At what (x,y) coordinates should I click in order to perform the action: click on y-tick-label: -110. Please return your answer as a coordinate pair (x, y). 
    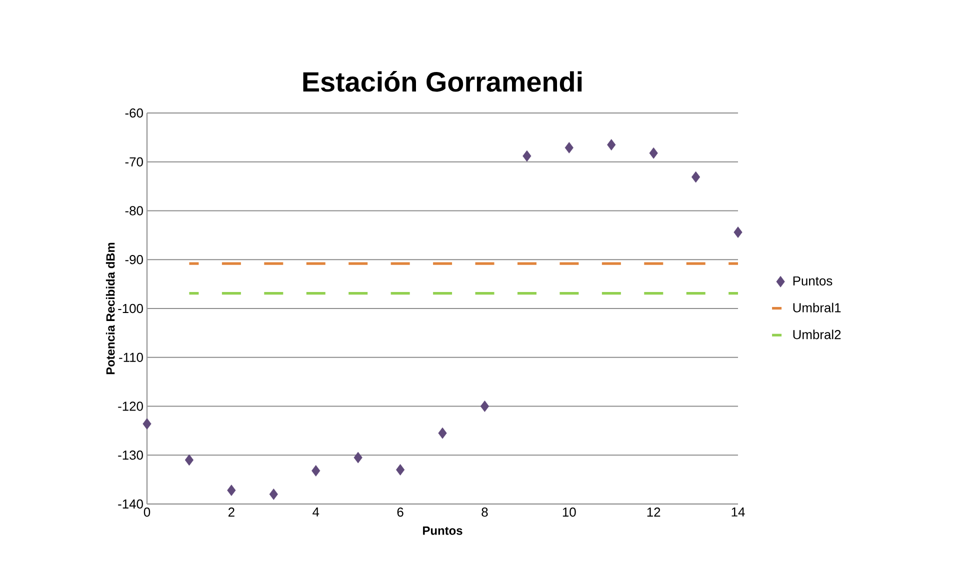
    Looking at the image, I should click on (131, 357).